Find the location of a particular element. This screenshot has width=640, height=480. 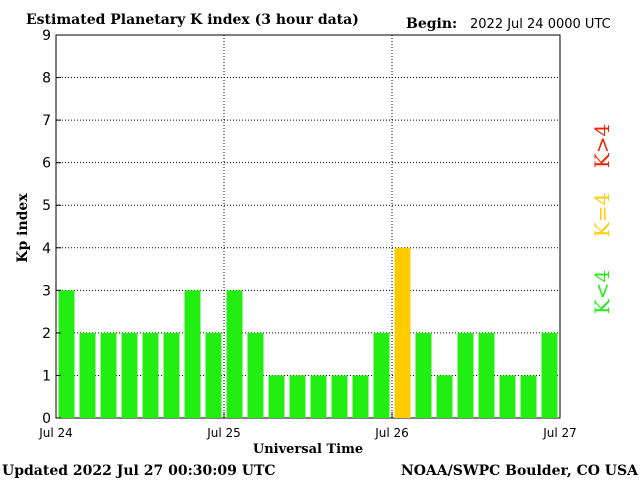

y-tick-label: 0 is located at coordinates (46, 419).